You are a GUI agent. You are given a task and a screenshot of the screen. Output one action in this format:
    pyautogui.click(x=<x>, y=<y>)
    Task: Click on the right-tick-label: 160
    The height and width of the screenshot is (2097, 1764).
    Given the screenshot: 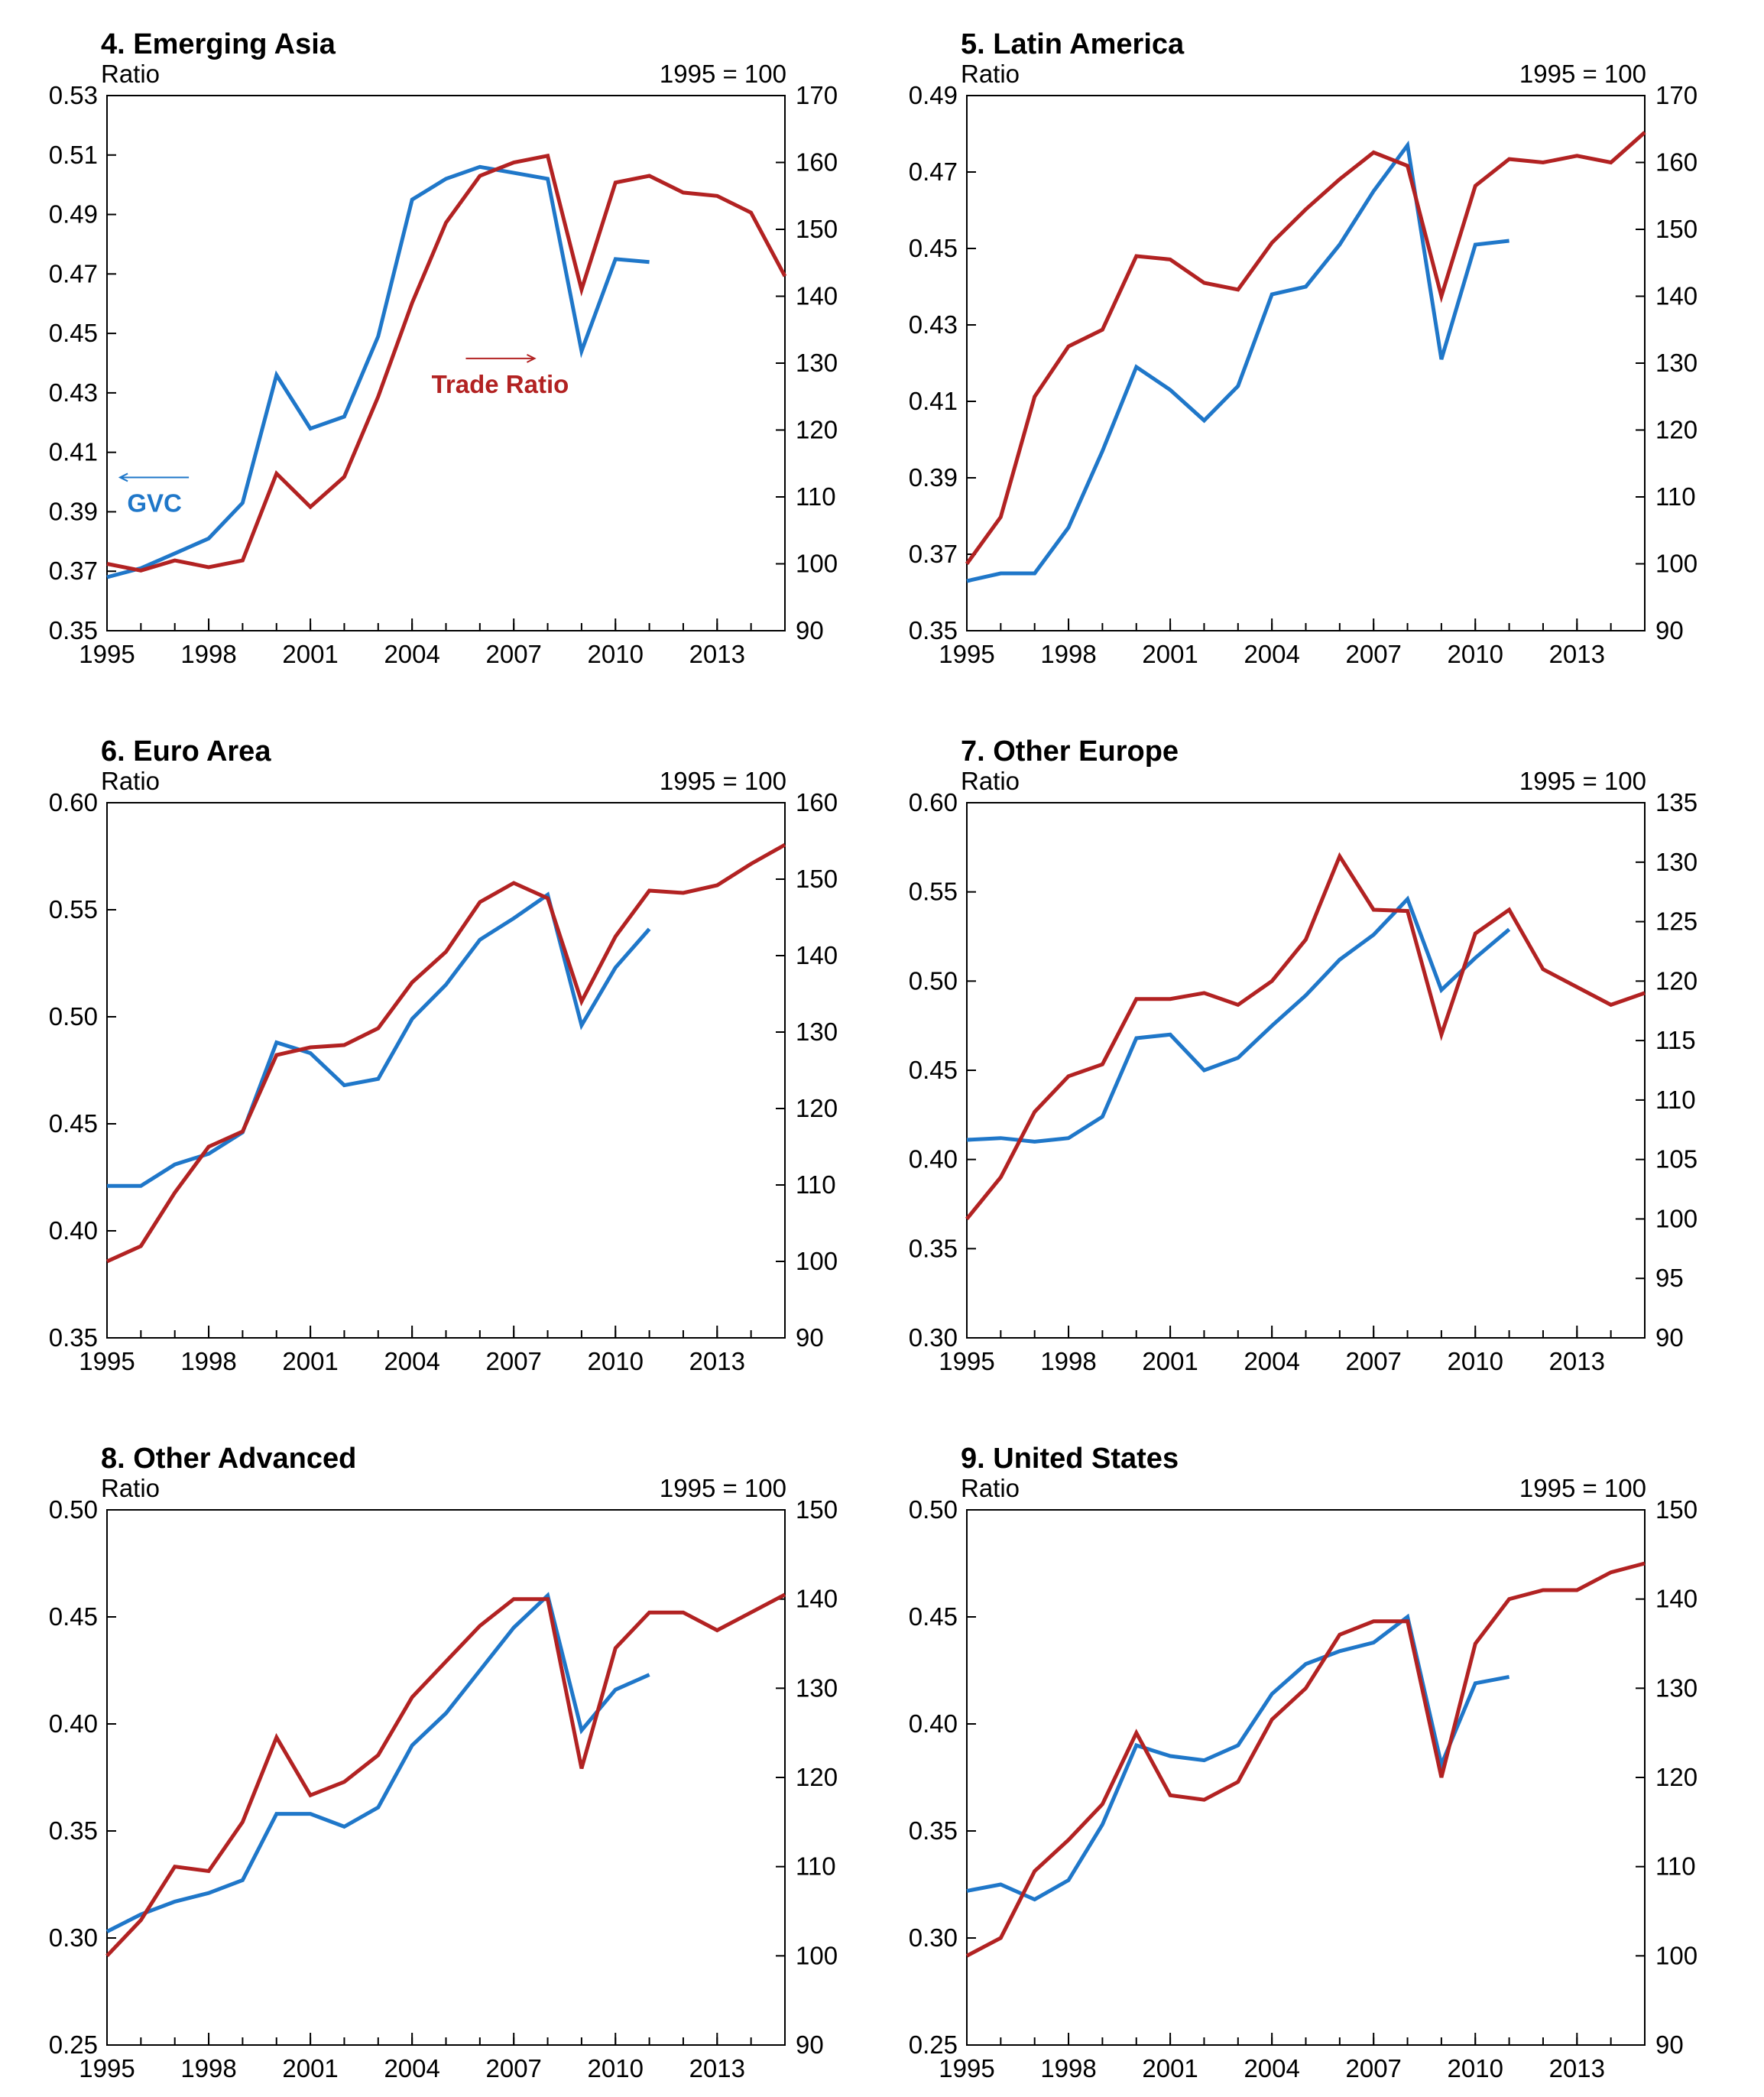 What is the action you would take?
    pyautogui.click(x=817, y=802)
    